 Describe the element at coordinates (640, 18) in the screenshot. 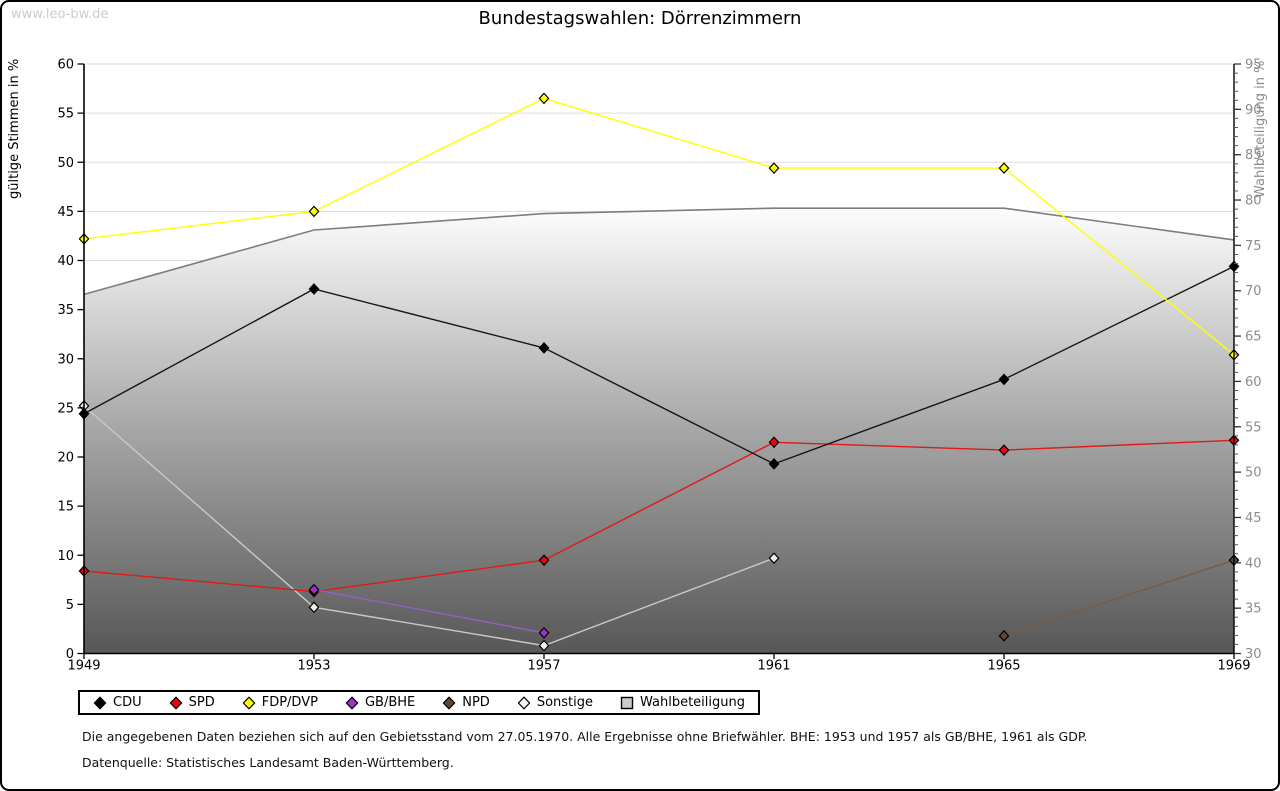

I see `chart-title: Bundestagswahlen: Dörrenzimmern` at that location.